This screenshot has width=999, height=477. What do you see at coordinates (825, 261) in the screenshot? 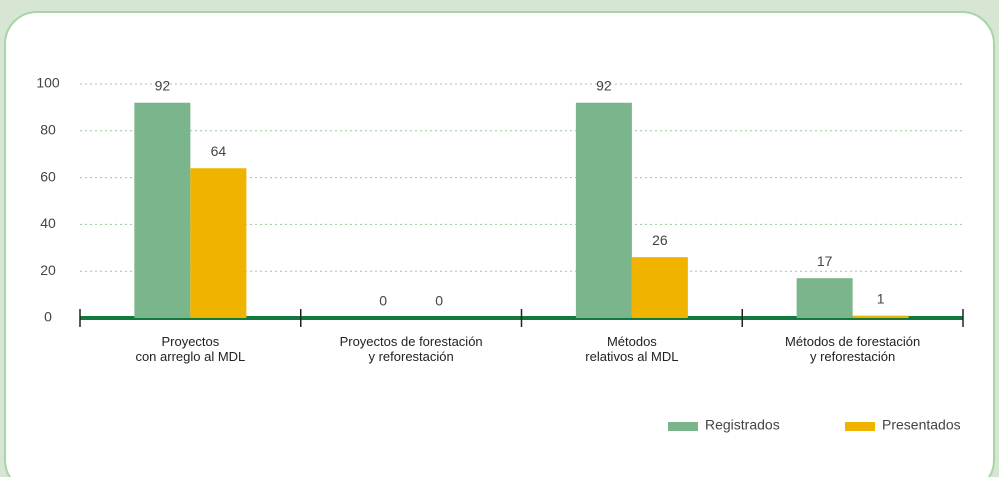
I see `value-label: 17` at bounding box center [825, 261].